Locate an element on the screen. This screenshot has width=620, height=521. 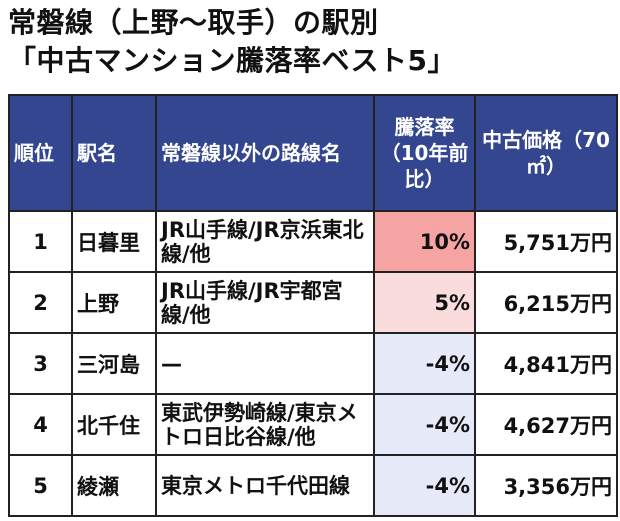
header-change: 騰落率（10年前比） is located at coordinates (424, 153).